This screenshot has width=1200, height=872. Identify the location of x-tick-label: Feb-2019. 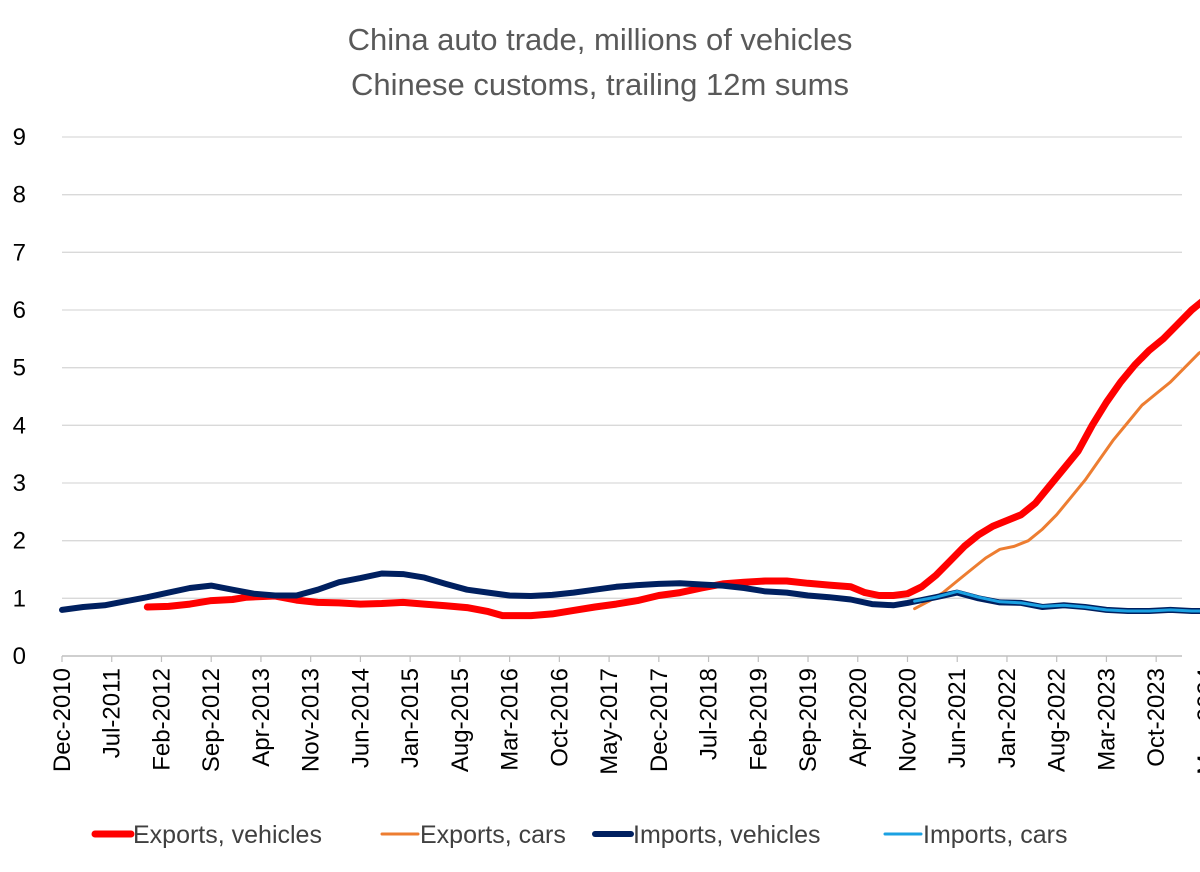
(758, 719).